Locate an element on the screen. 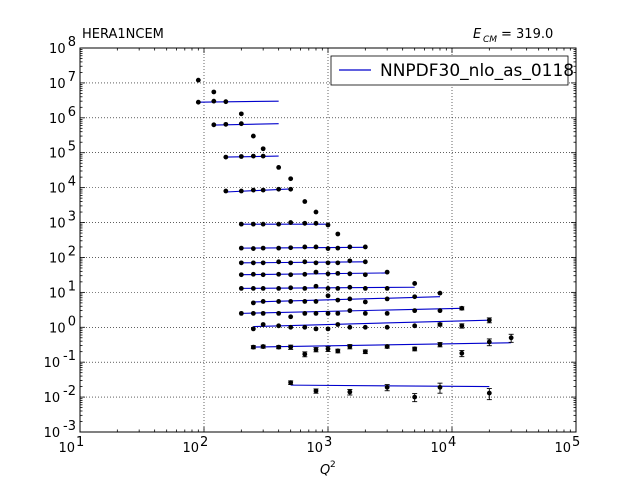 The width and height of the screenshot is (640, 480). y-tick-label: 110 is located at coordinates (62, 290).